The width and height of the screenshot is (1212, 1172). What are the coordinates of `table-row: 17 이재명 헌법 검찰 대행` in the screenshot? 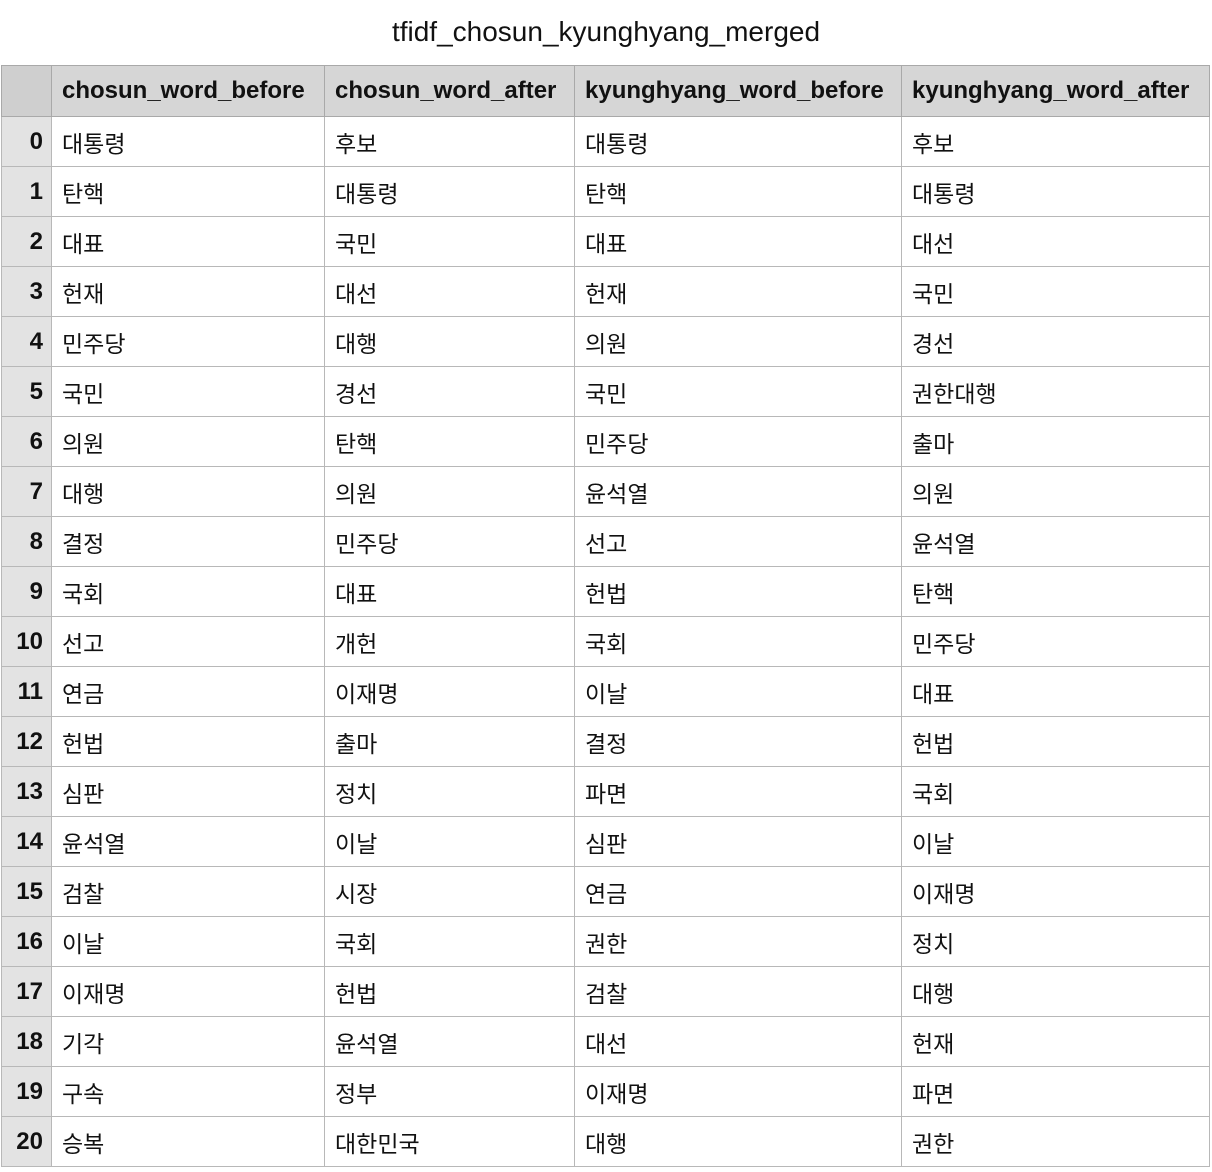 It's located at (605, 991).